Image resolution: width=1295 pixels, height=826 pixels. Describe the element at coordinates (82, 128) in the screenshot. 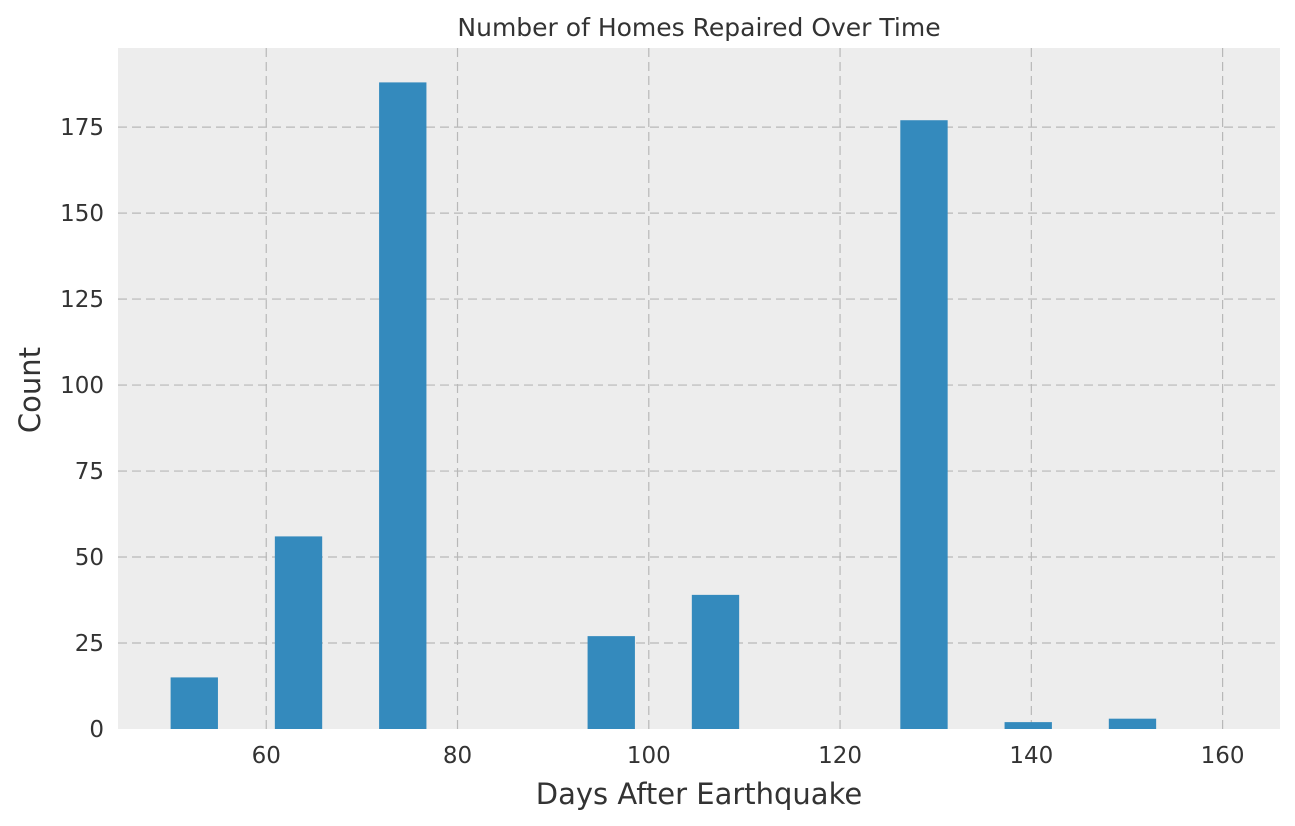

I see `y-tick-label: 175` at that location.